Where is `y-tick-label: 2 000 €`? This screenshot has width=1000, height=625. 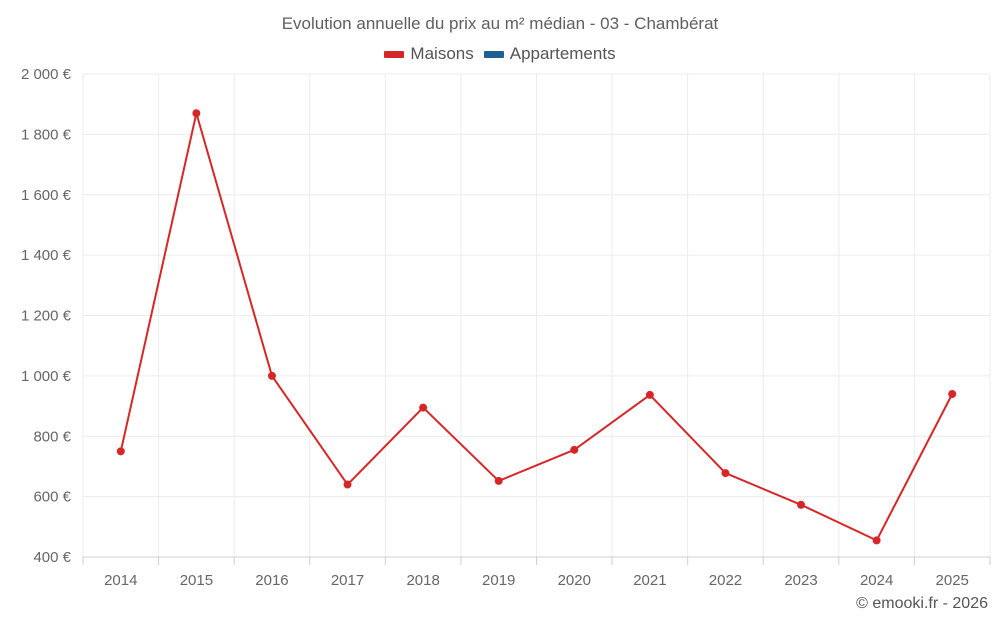 y-tick-label: 2 000 € is located at coordinates (46, 74).